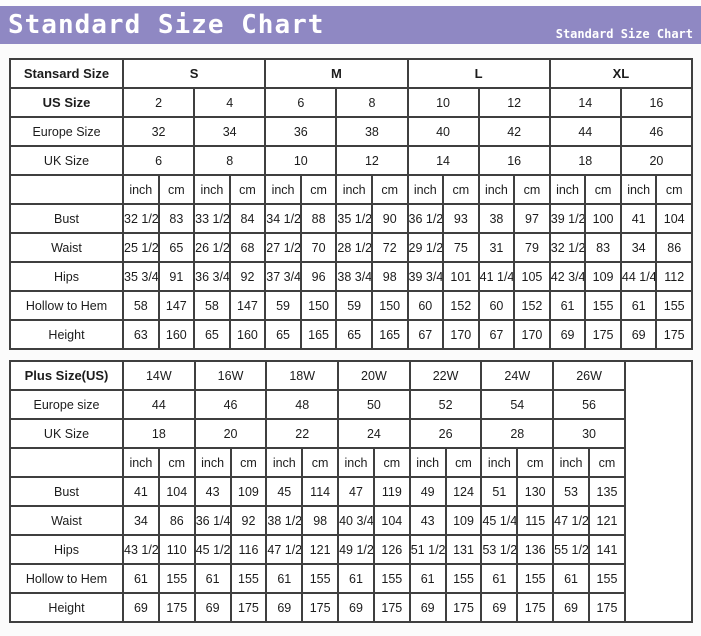 The width and height of the screenshot is (701, 636). Describe the element at coordinates (389, 276) in the screenshot. I see `cm-cell: 98` at that location.